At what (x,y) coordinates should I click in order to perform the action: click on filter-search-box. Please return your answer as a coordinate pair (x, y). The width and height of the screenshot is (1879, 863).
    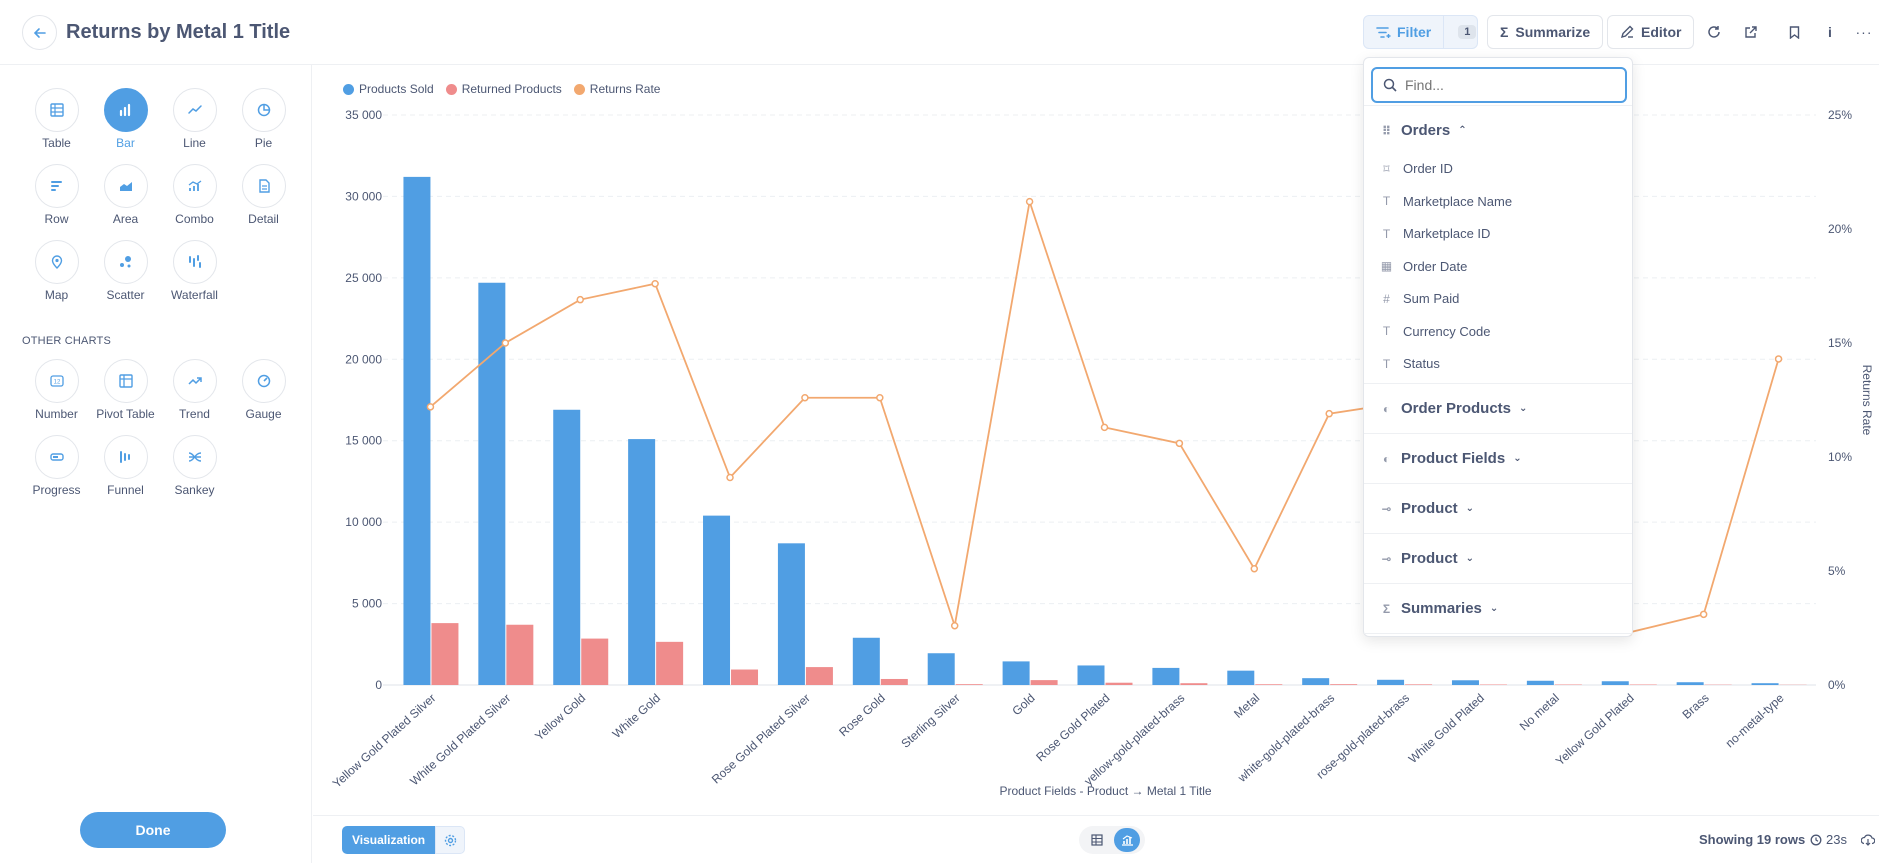
    Looking at the image, I should click on (1499, 85).